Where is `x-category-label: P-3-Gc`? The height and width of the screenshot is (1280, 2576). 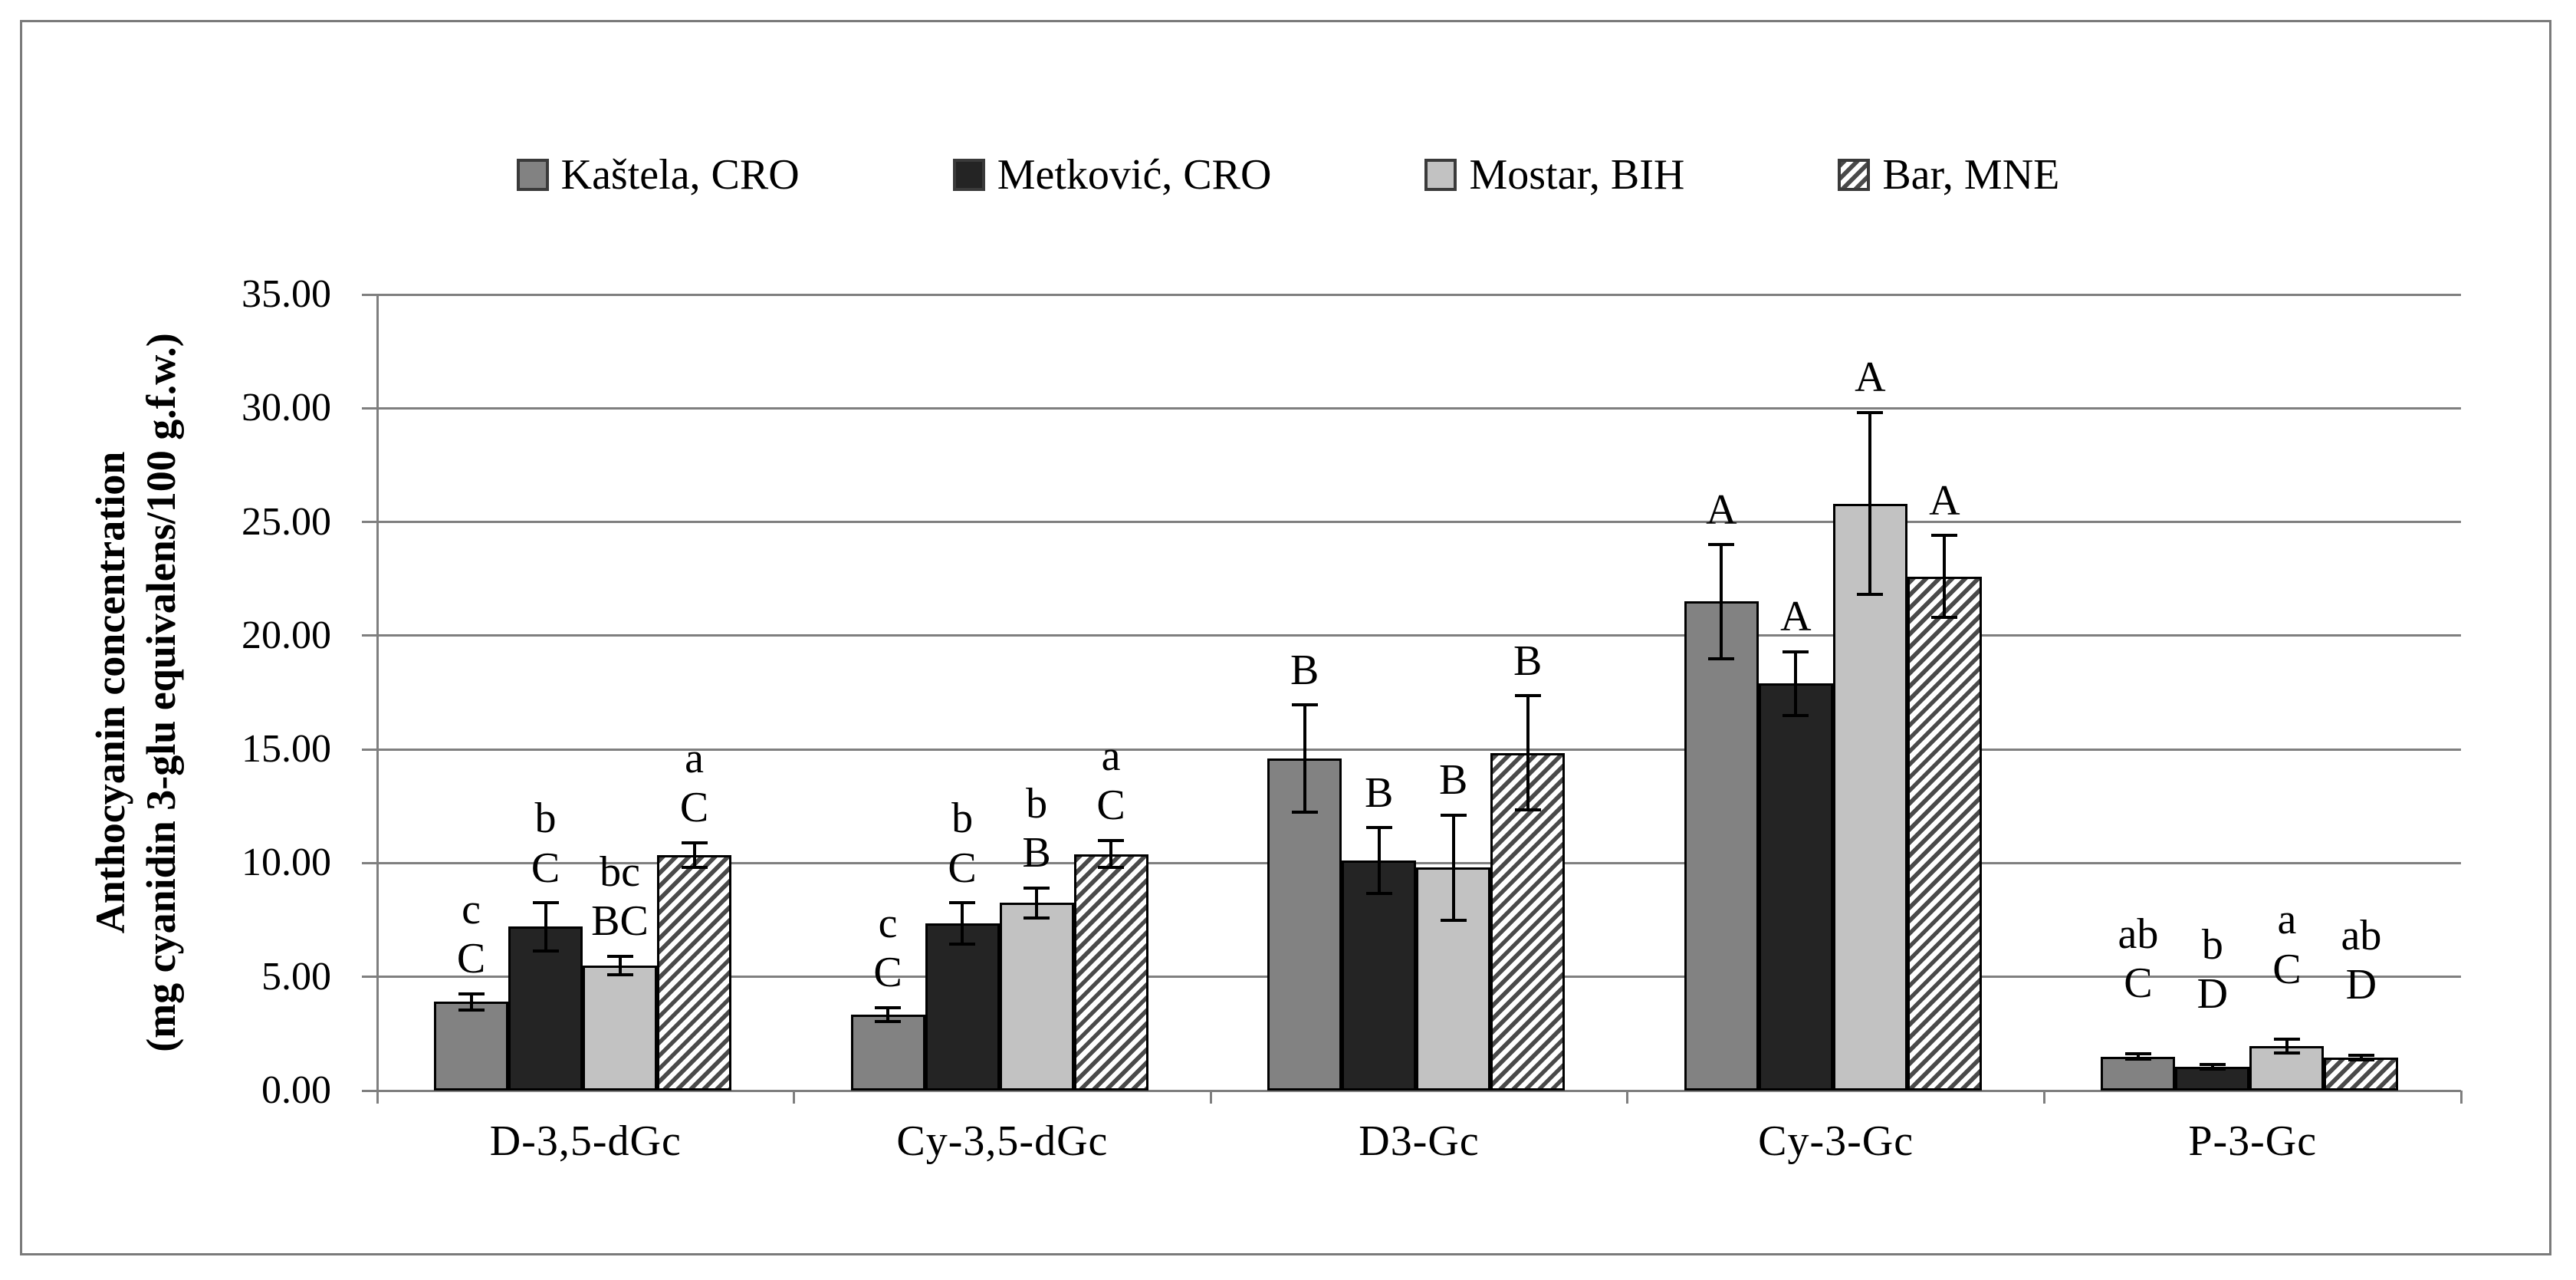
x-category-label: P-3-Gc is located at coordinates (2253, 1141).